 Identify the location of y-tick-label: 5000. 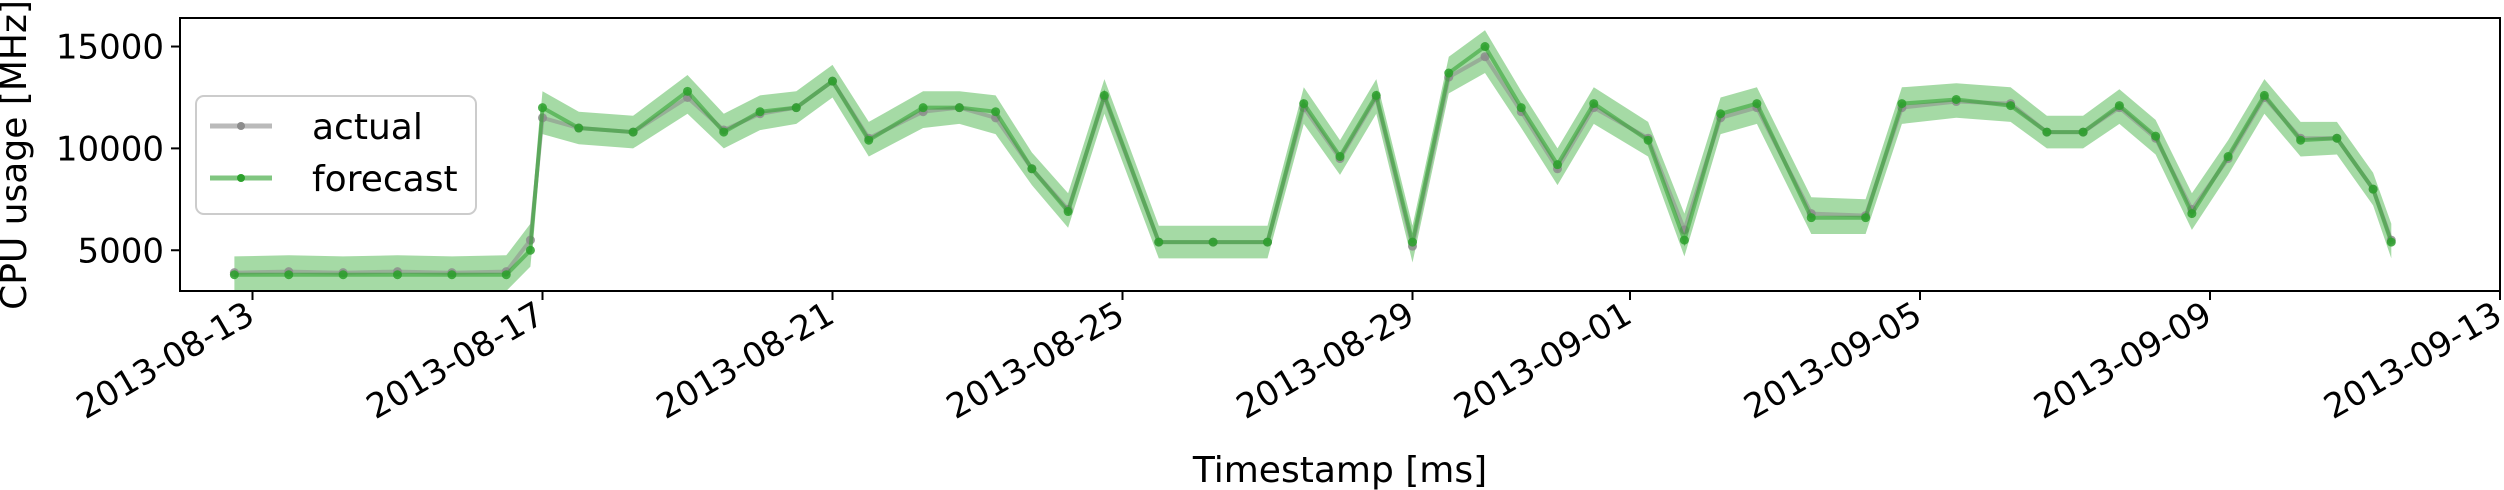
(120, 251).